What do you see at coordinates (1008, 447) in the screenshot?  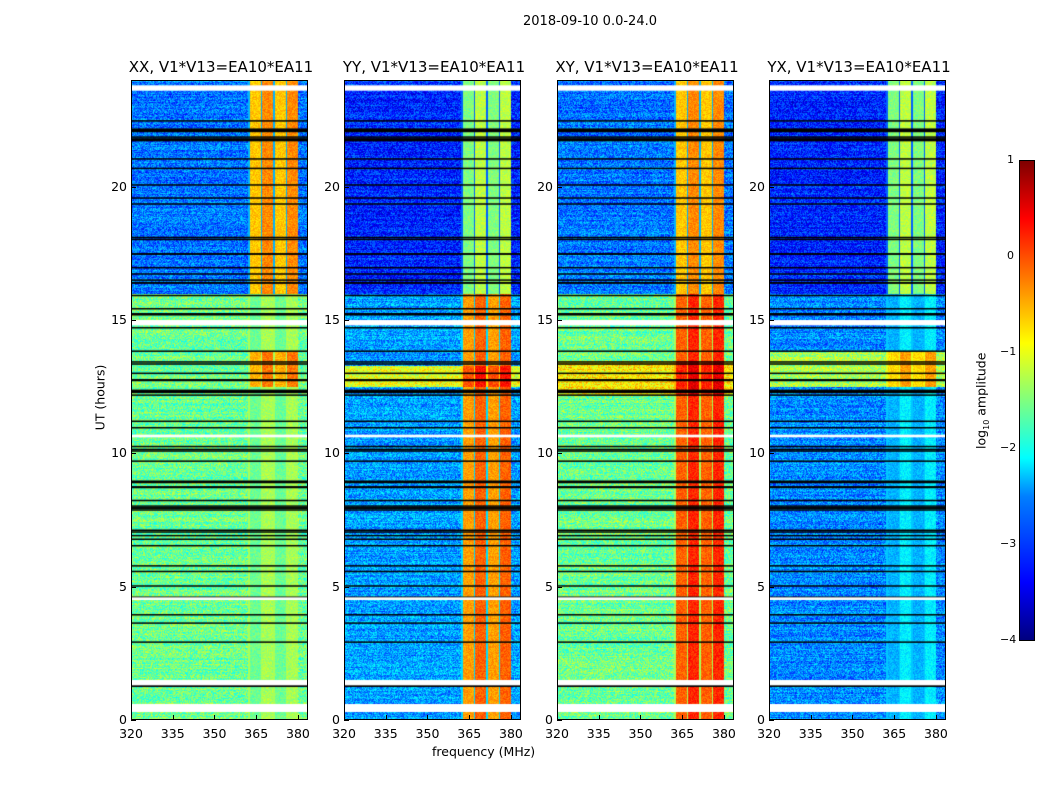 I see `colorbar-tick-label: −2` at bounding box center [1008, 447].